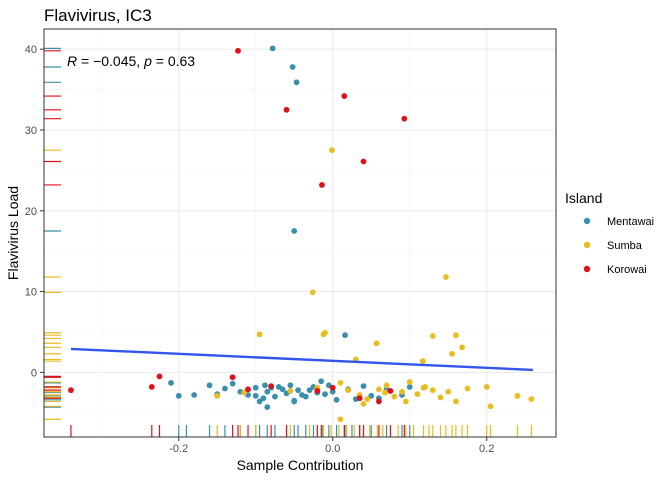 The image size is (672, 480). What do you see at coordinates (34, 373) in the screenshot?
I see `y-tick-label: 0` at bounding box center [34, 373].